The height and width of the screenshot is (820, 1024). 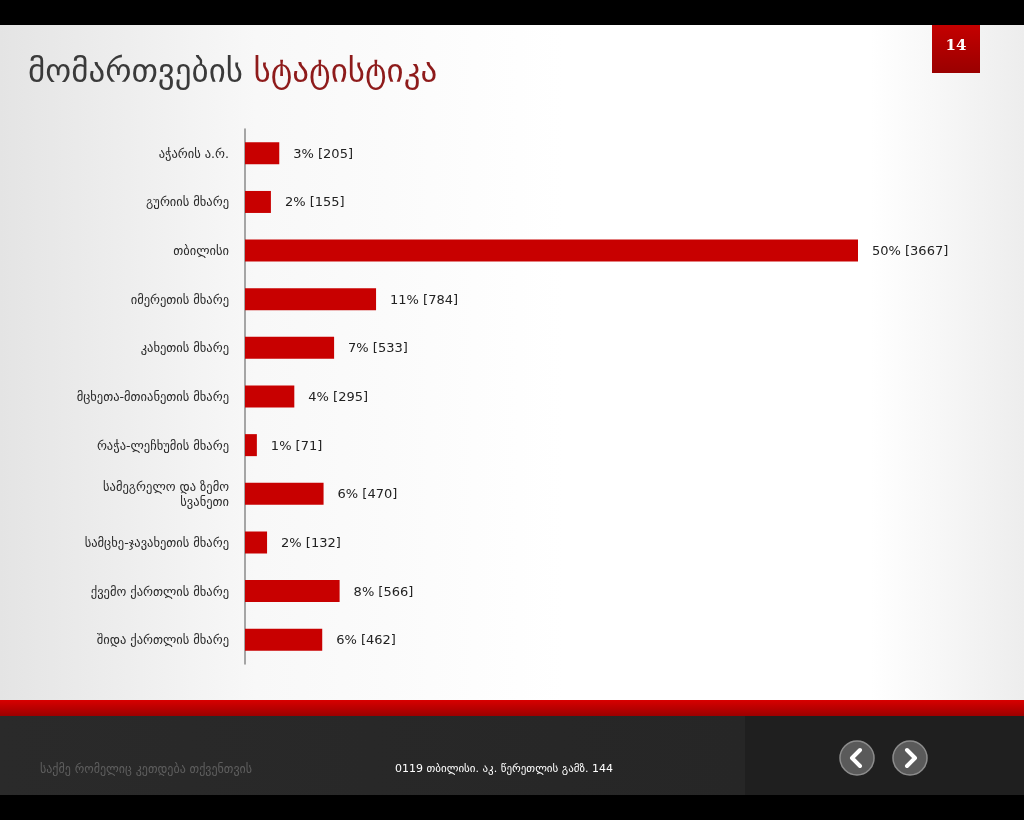 What do you see at coordinates (179, 299) in the screenshot?
I see `y-tick-label: იმერეთის მხარე` at bounding box center [179, 299].